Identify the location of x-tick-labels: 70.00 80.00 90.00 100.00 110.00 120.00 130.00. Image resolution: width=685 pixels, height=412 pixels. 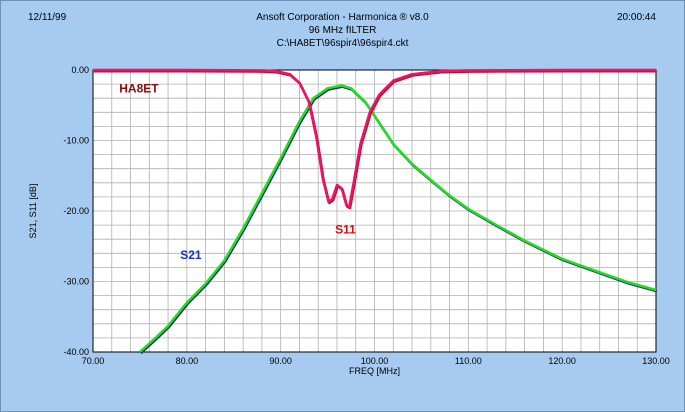
(376, 361).